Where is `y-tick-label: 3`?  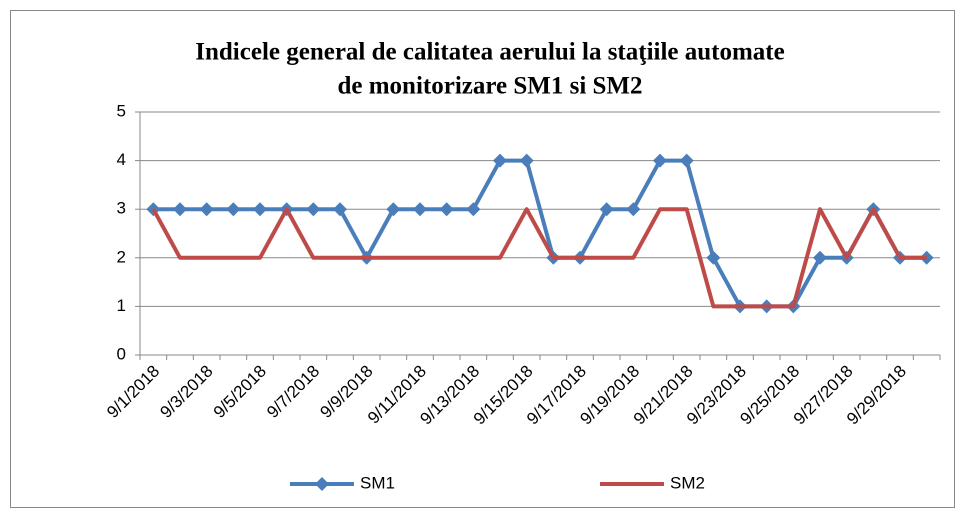
y-tick-label: 3 is located at coordinates (121, 208).